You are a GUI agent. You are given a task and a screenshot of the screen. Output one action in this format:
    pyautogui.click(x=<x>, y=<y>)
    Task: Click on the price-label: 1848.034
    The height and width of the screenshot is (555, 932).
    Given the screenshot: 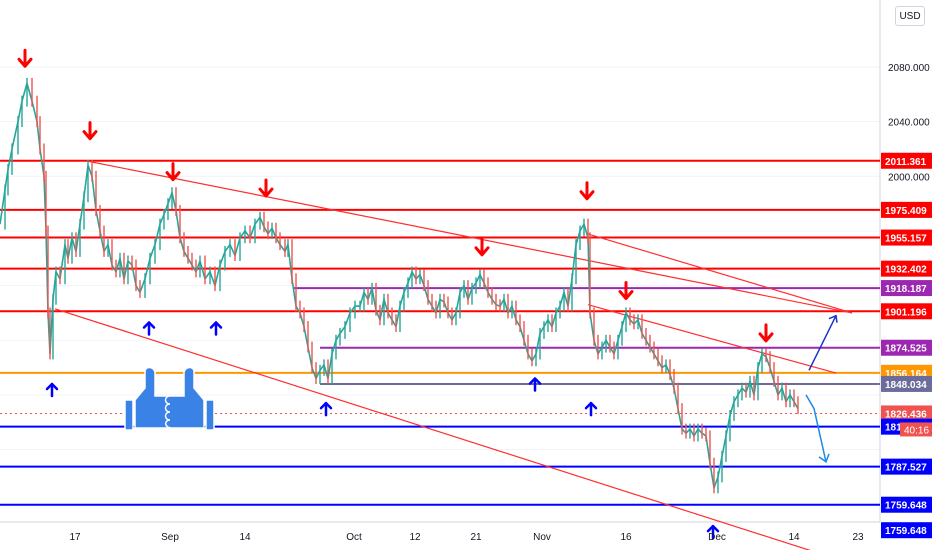 What is the action you would take?
    pyautogui.click(x=906, y=385)
    